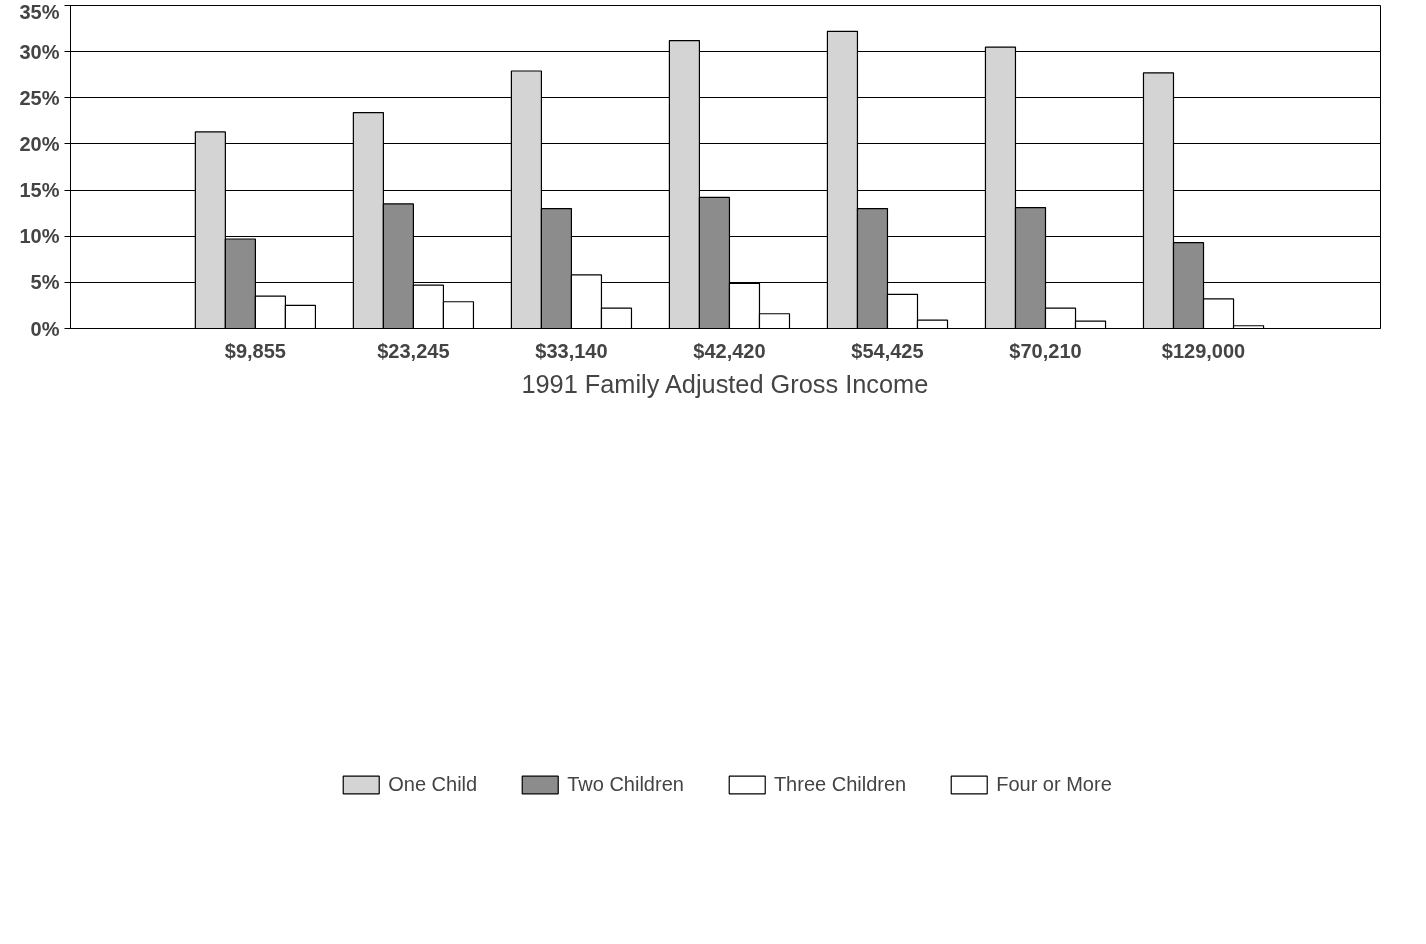 The image size is (1426, 944). I want to click on y-tick-label: 25%, so click(39, 97).